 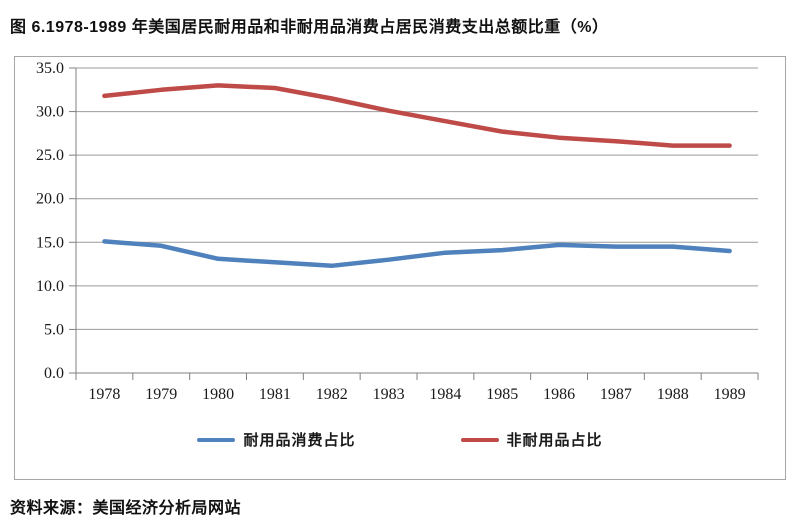 I want to click on x-tick-label: 1979, so click(x=161, y=394).